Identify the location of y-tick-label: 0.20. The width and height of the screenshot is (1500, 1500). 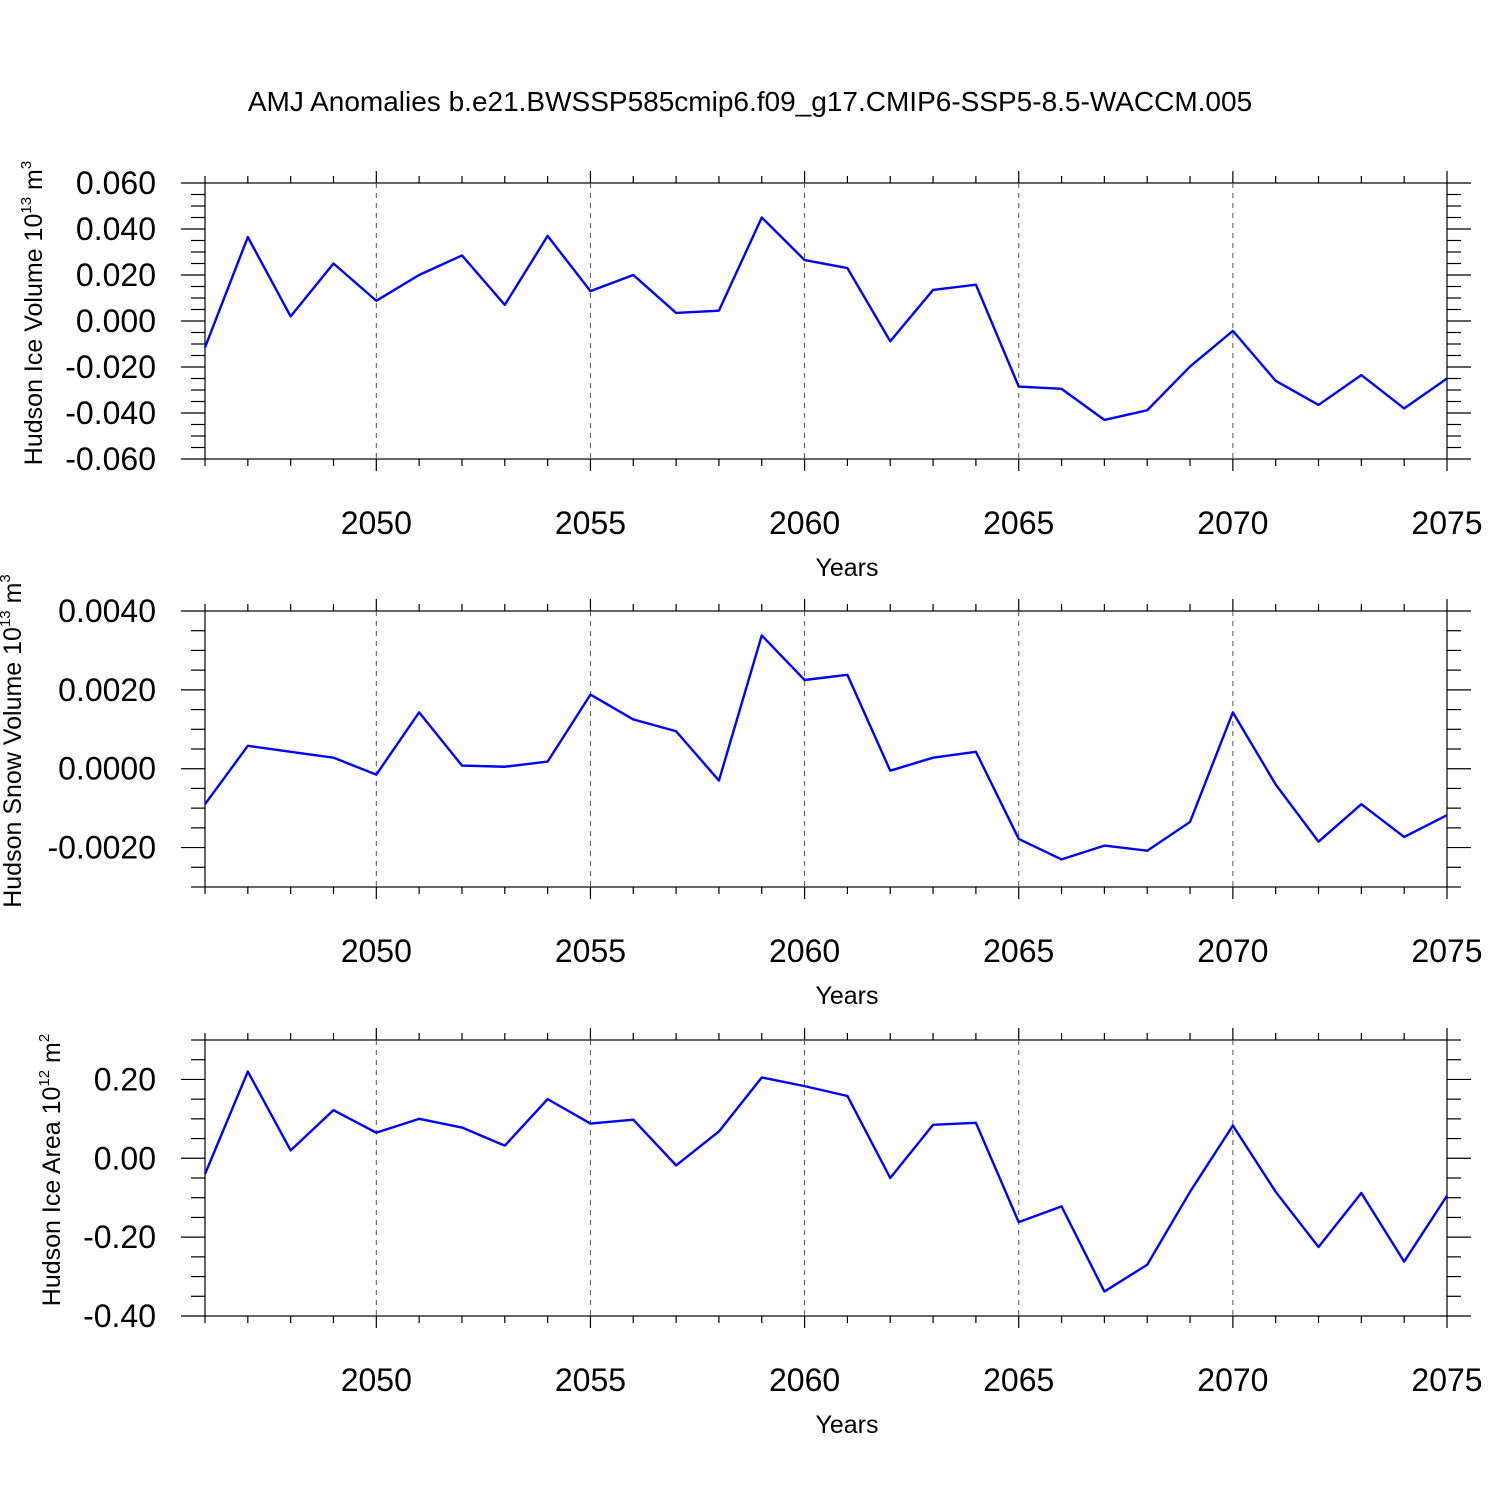
(125, 1079).